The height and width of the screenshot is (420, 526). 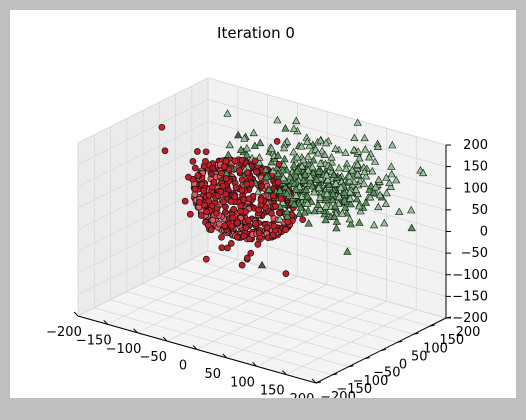 What do you see at coordinates (470, 275) in the screenshot?
I see `z-tick-label: −100` at bounding box center [470, 275].